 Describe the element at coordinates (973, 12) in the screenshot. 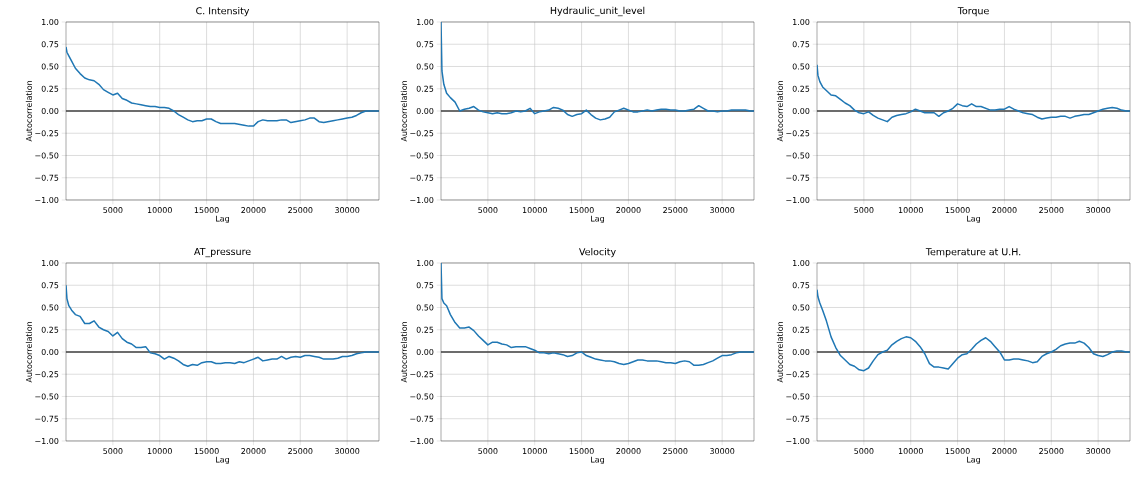

I see `chart-title: Torque` at that location.